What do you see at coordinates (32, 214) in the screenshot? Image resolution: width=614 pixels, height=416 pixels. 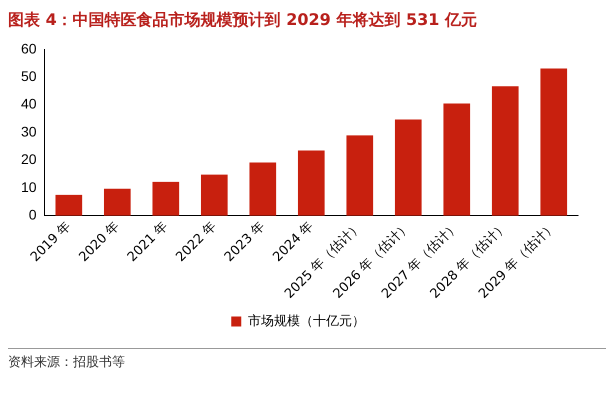 I see `y-tick-label: 0` at bounding box center [32, 214].